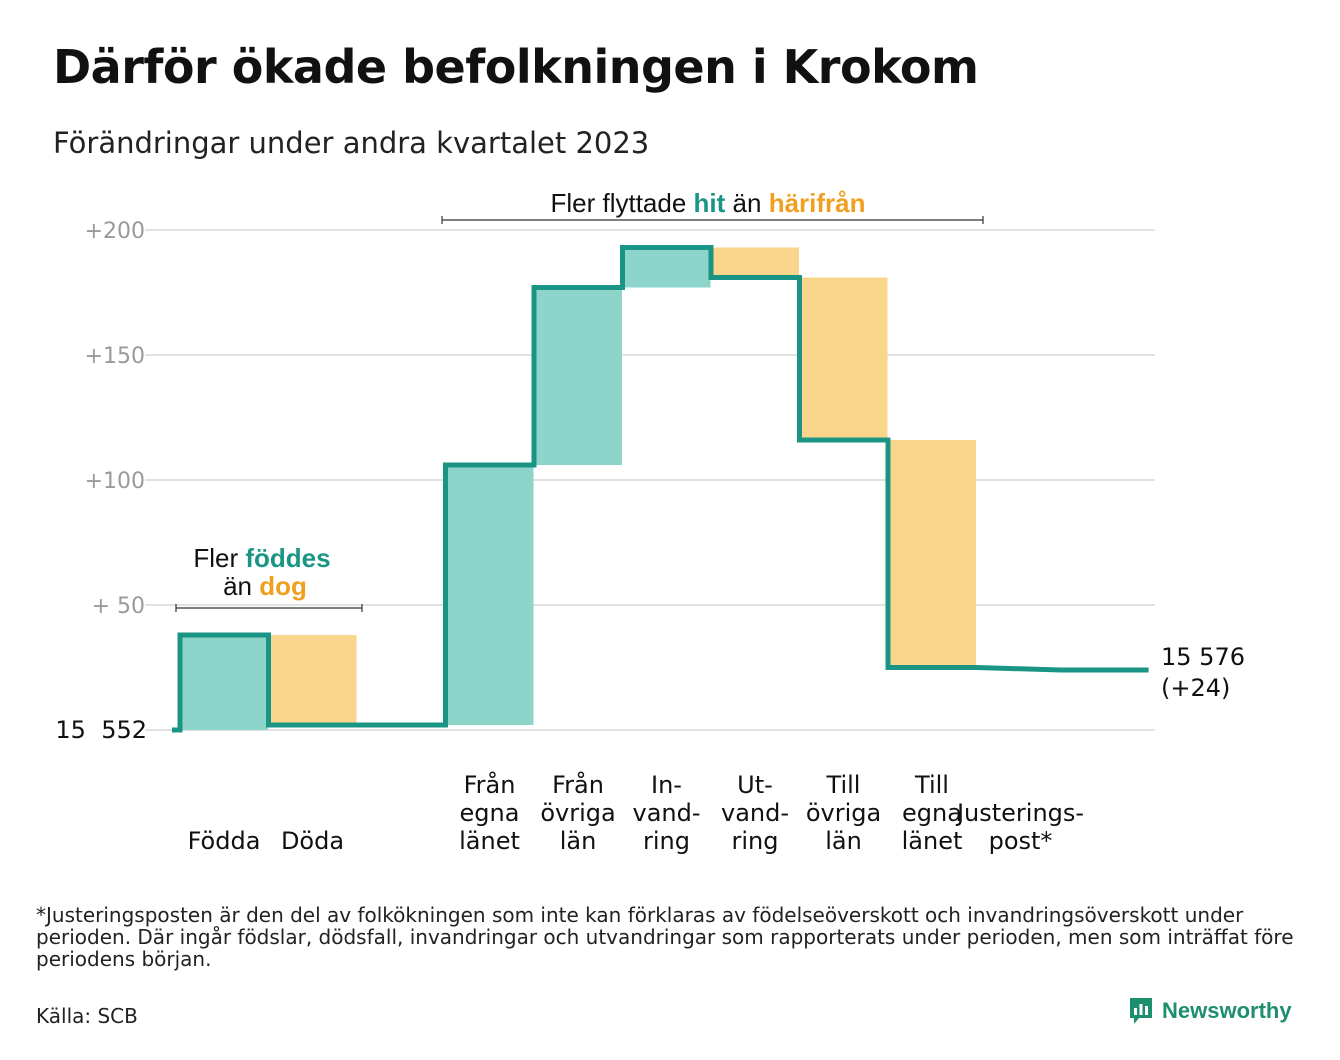 This screenshot has width=1340, height=1060. Describe the element at coordinates (1203, 657) in the screenshot. I see `end-value-total: 15 576` at that location.